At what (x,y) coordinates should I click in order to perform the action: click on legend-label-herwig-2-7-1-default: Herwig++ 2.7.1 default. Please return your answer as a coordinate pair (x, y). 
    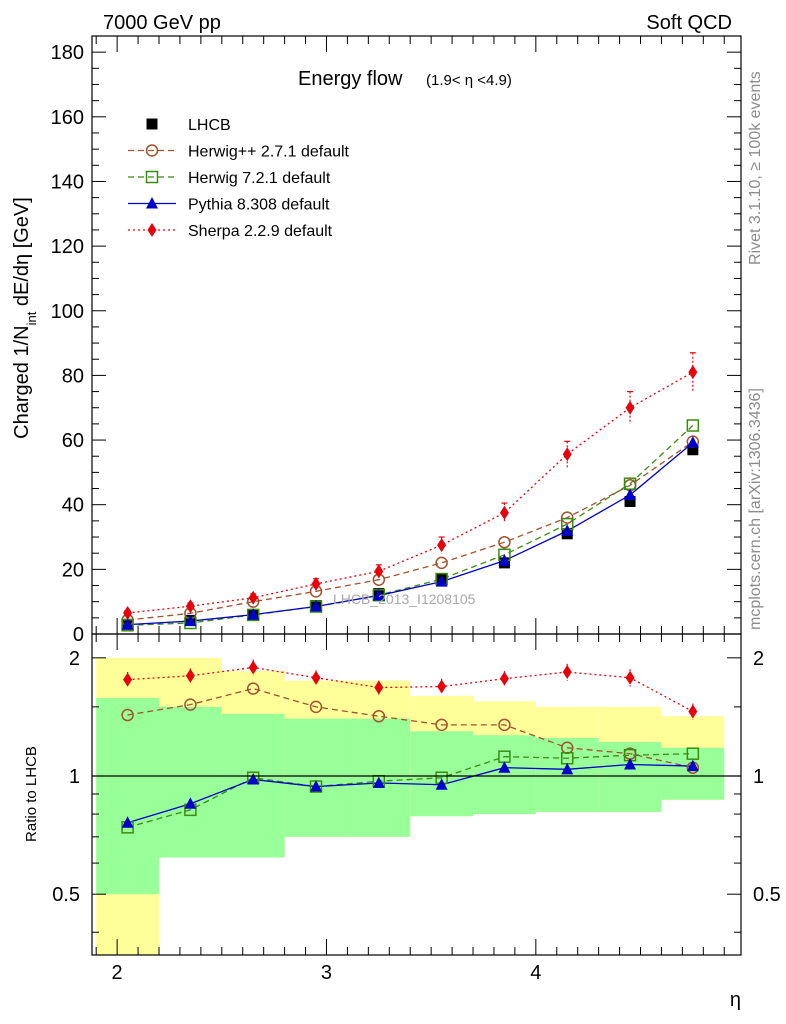
    Looking at the image, I should click on (269, 152).